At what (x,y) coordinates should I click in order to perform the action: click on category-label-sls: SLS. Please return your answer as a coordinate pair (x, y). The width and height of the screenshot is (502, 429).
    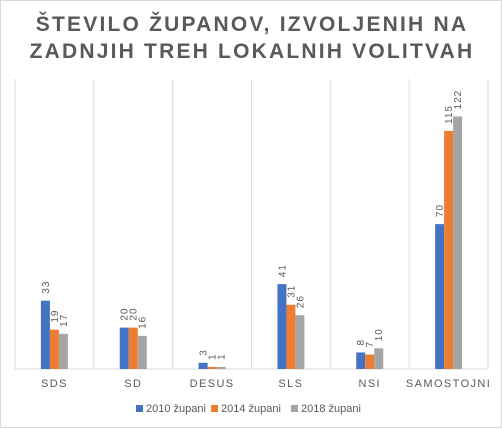
    Looking at the image, I should click on (290, 384).